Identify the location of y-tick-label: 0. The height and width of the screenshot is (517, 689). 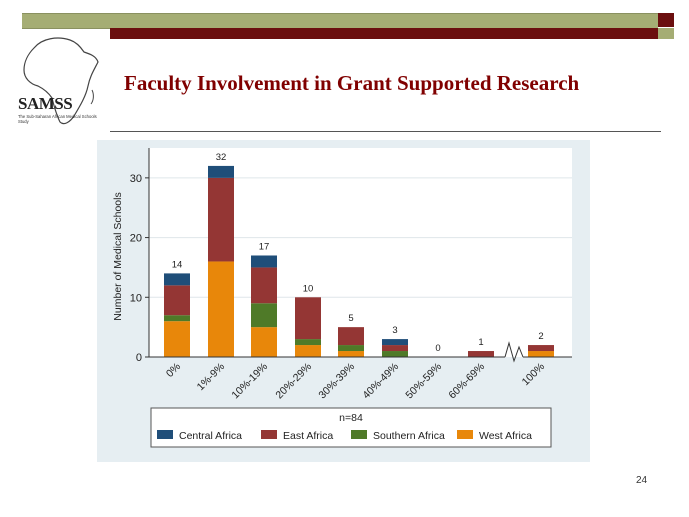
(139, 358).